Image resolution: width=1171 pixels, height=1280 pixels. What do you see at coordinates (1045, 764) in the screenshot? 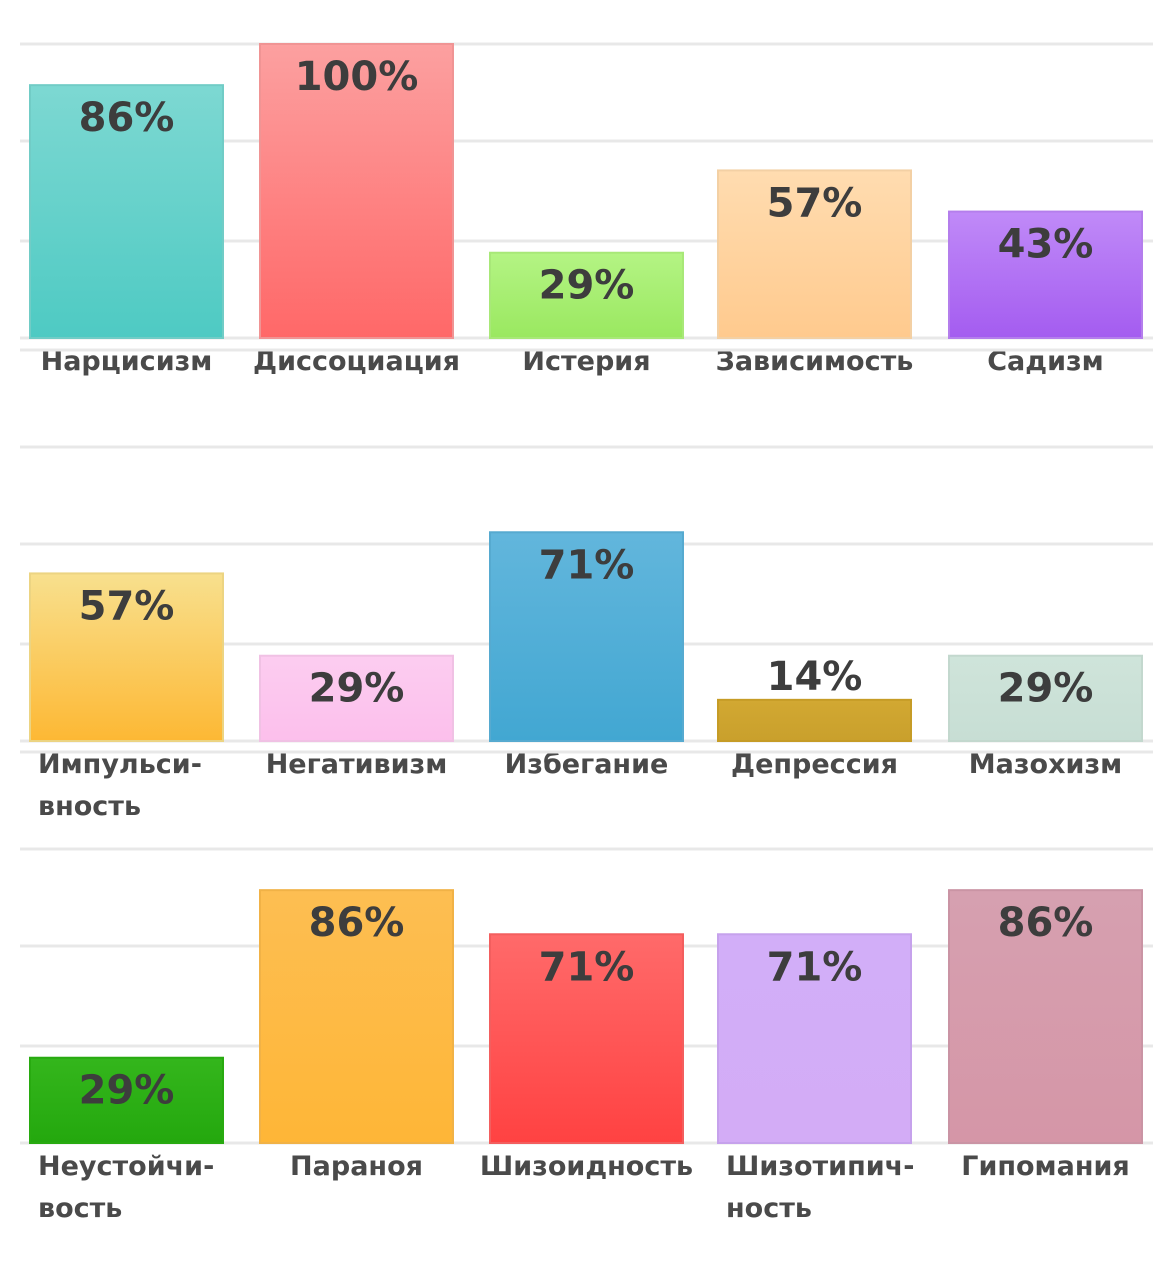
I see `category-label: Мазохизм` at bounding box center [1045, 764].